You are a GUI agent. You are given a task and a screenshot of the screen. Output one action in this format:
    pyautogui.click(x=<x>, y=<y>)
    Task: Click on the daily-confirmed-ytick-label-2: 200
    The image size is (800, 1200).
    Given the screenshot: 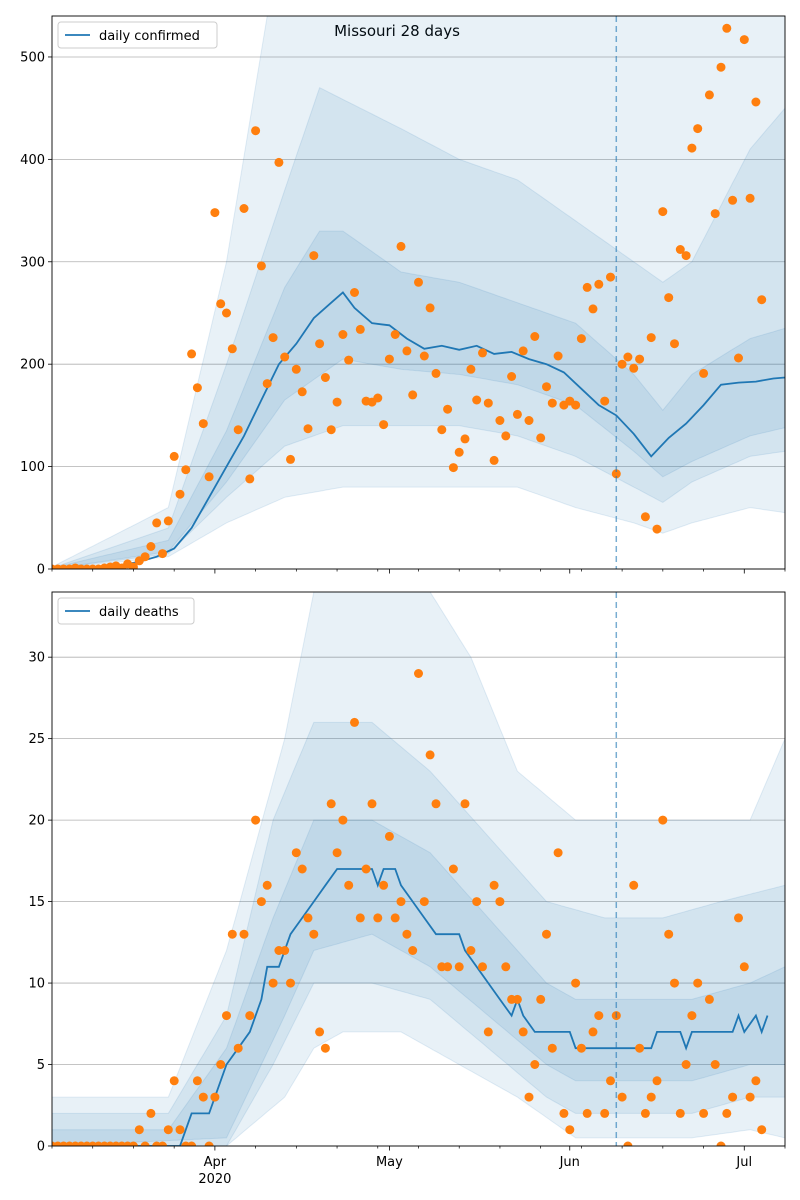 What is the action you would take?
    pyautogui.click(x=32, y=365)
    